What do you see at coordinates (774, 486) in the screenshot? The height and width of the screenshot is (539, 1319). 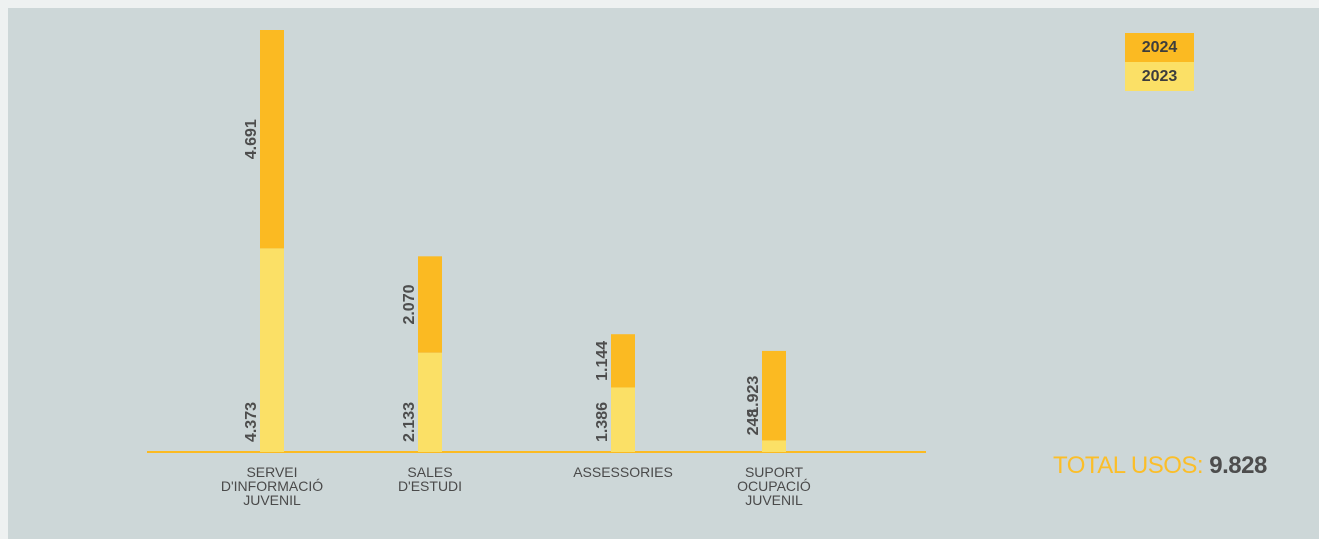 I see `category-label-3: OCUPACIÓ` at bounding box center [774, 486].